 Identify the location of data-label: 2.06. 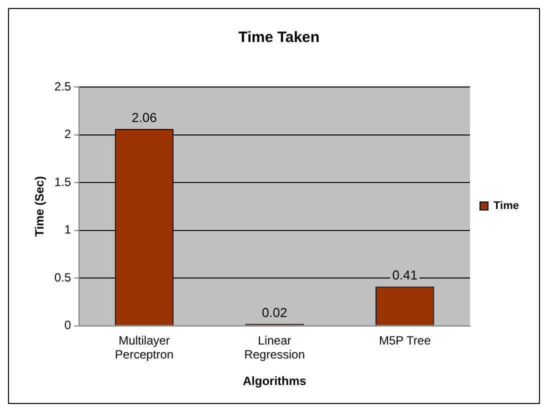
(144, 118).